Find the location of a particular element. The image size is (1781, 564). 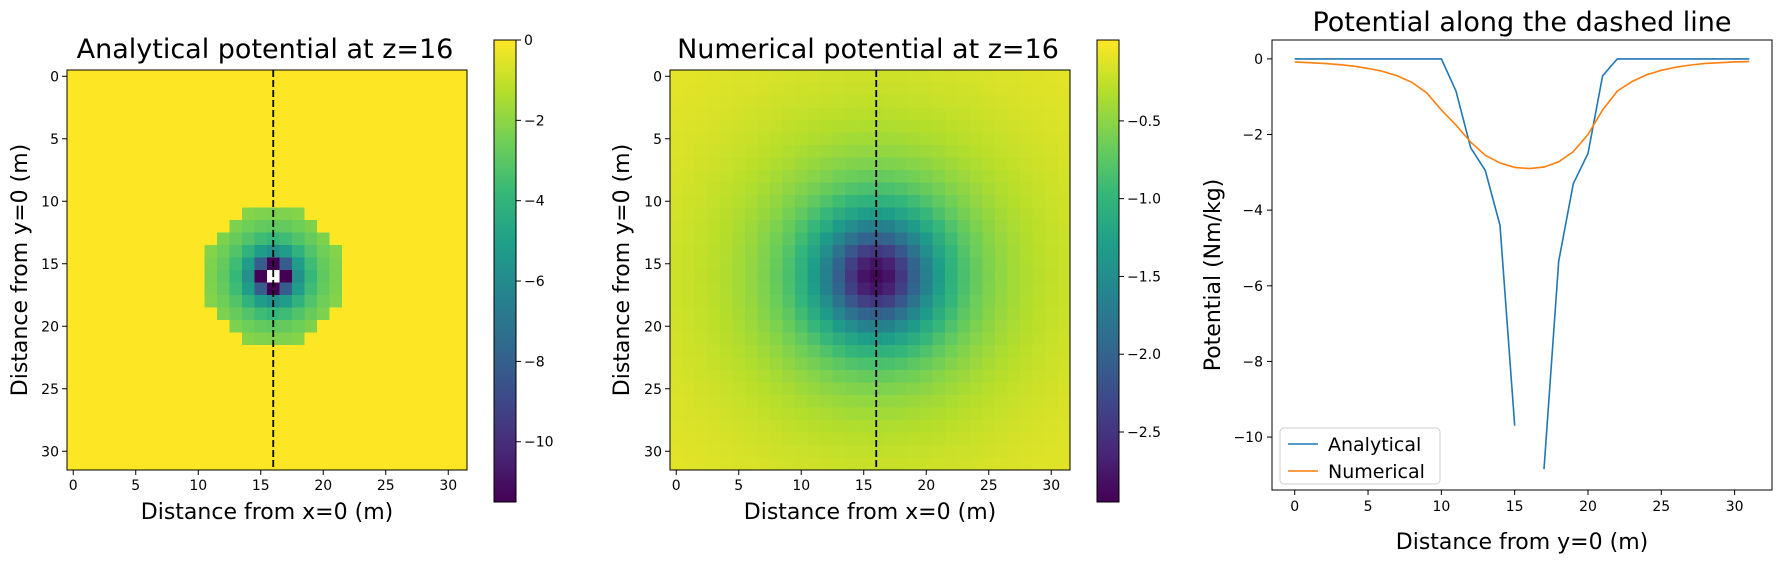

x-tick-label: 25 is located at coordinates (1661, 507).